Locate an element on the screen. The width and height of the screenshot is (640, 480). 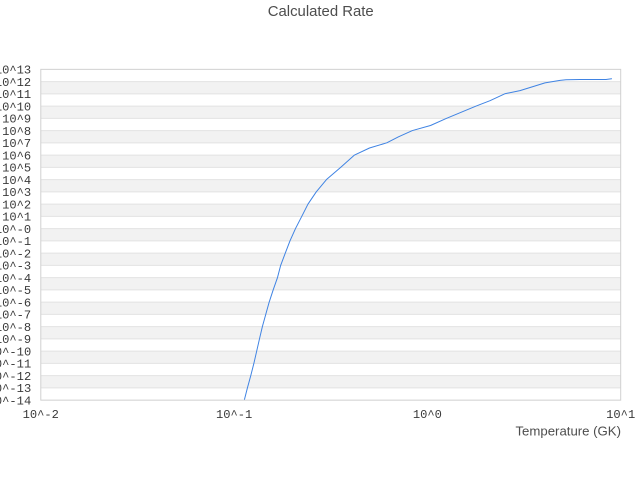
svg-text: Temperature (GK) is located at coordinates (568, 431).